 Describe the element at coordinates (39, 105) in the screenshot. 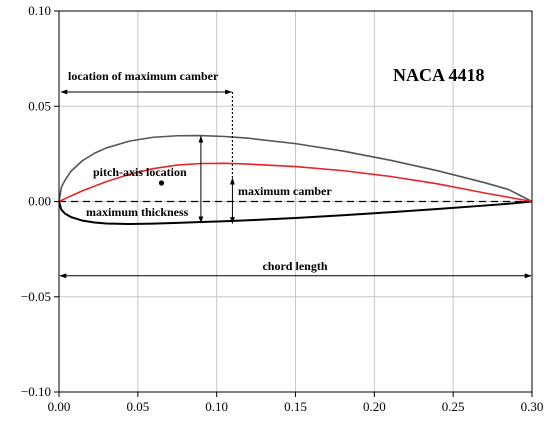

I see `y-tick-label: 0.05` at that location.